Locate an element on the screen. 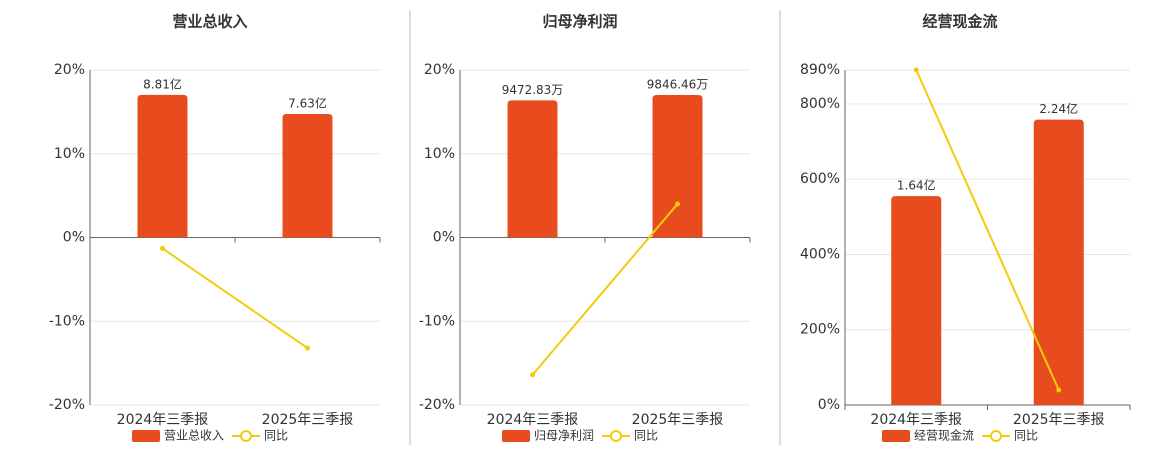 The width and height of the screenshot is (1160, 450). chart-title: 营业总收入 is located at coordinates (209, 22).